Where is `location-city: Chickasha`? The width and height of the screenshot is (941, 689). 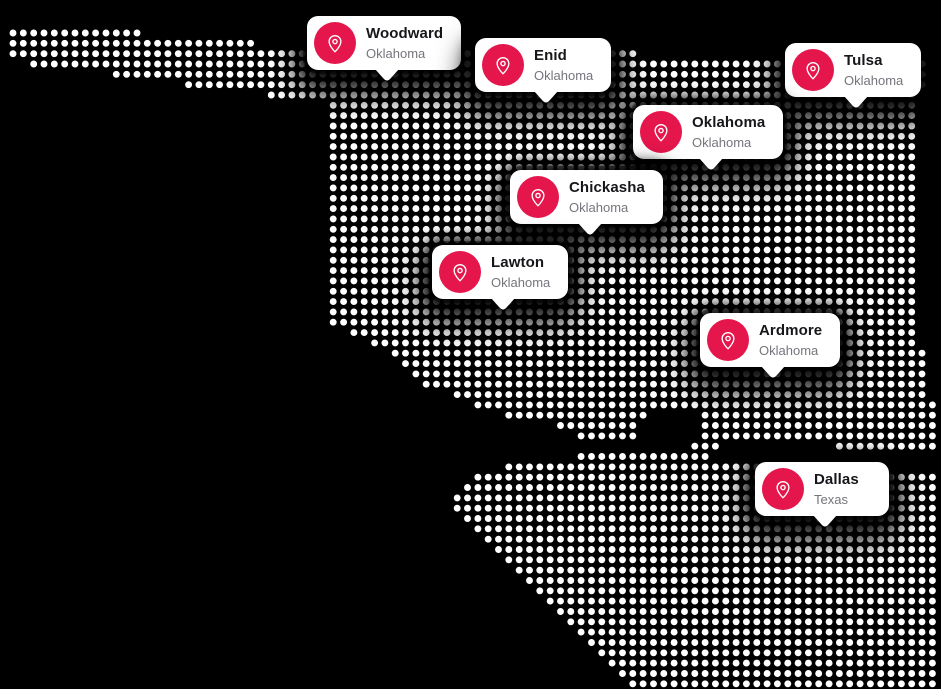 location-city: Chickasha is located at coordinates (607, 187).